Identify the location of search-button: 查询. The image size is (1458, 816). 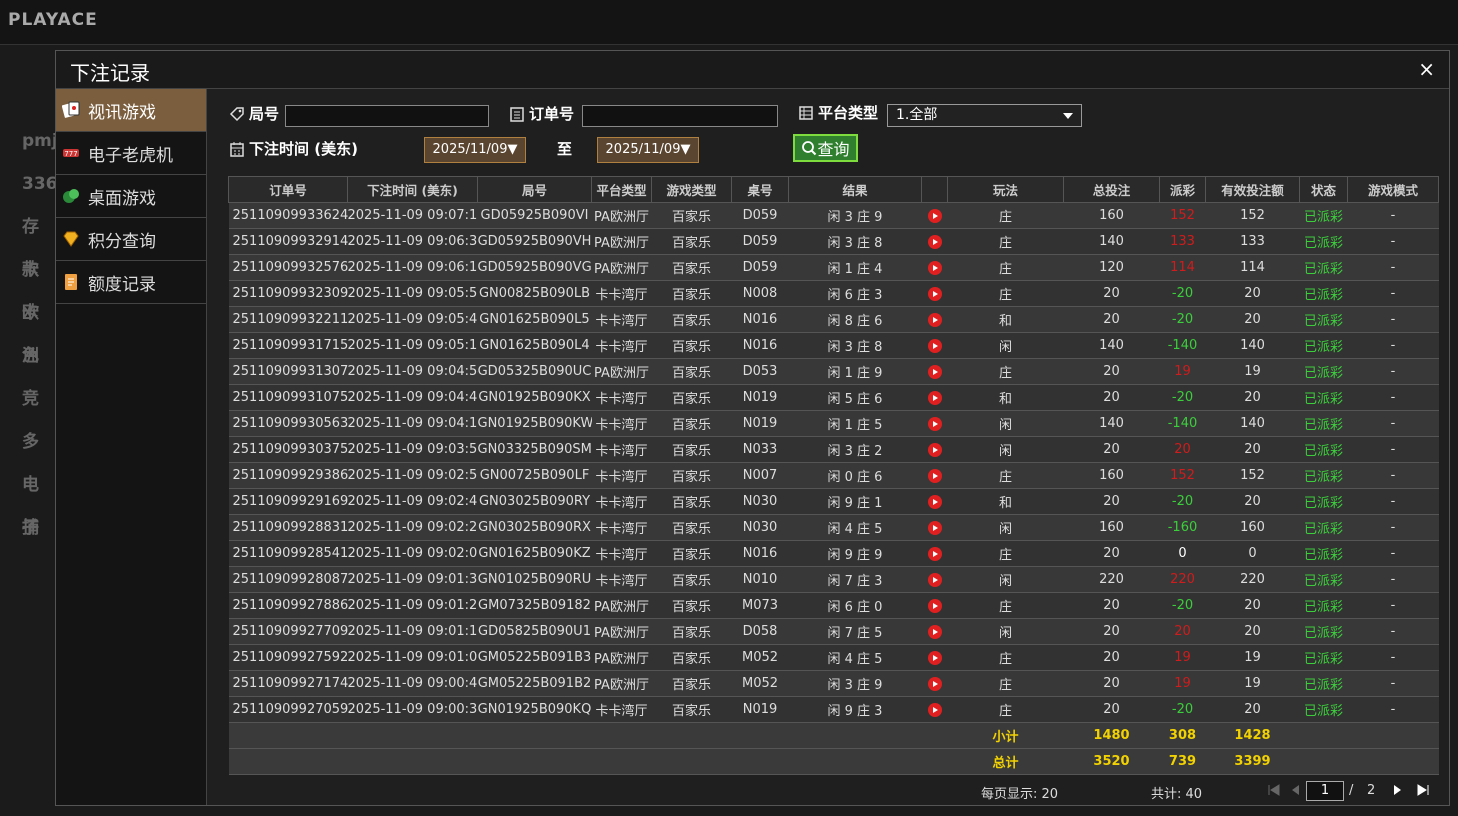
(825, 148).